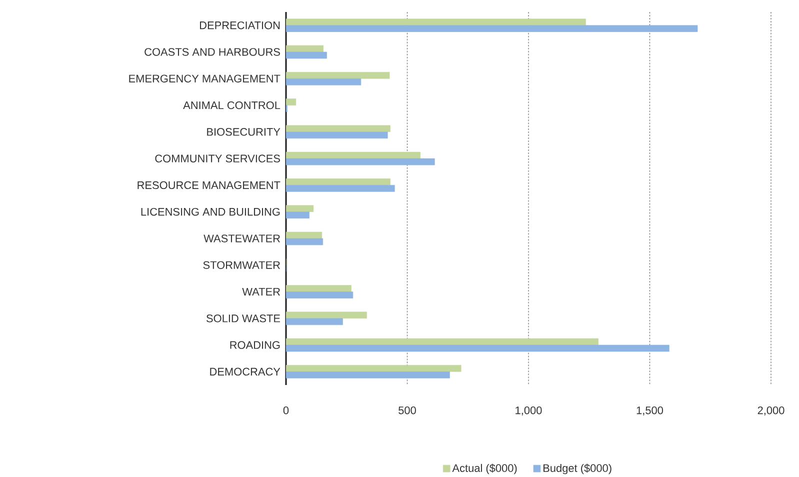 Image resolution: width=799 pixels, height=477 pixels. Describe the element at coordinates (240, 25) in the screenshot. I see `y-tick-label: DEPRECIATION` at that location.